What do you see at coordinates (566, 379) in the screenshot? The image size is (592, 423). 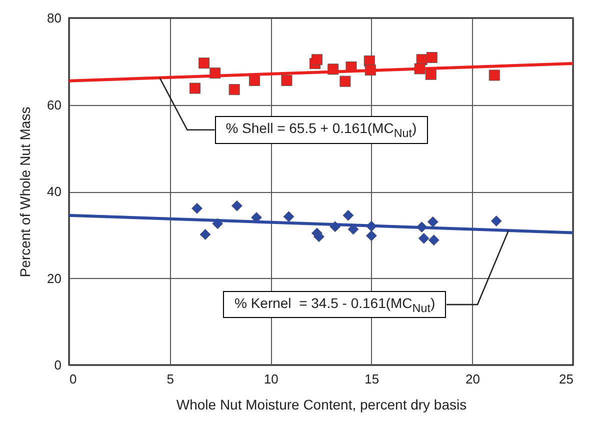 I see `x-tick-label: 25` at bounding box center [566, 379].